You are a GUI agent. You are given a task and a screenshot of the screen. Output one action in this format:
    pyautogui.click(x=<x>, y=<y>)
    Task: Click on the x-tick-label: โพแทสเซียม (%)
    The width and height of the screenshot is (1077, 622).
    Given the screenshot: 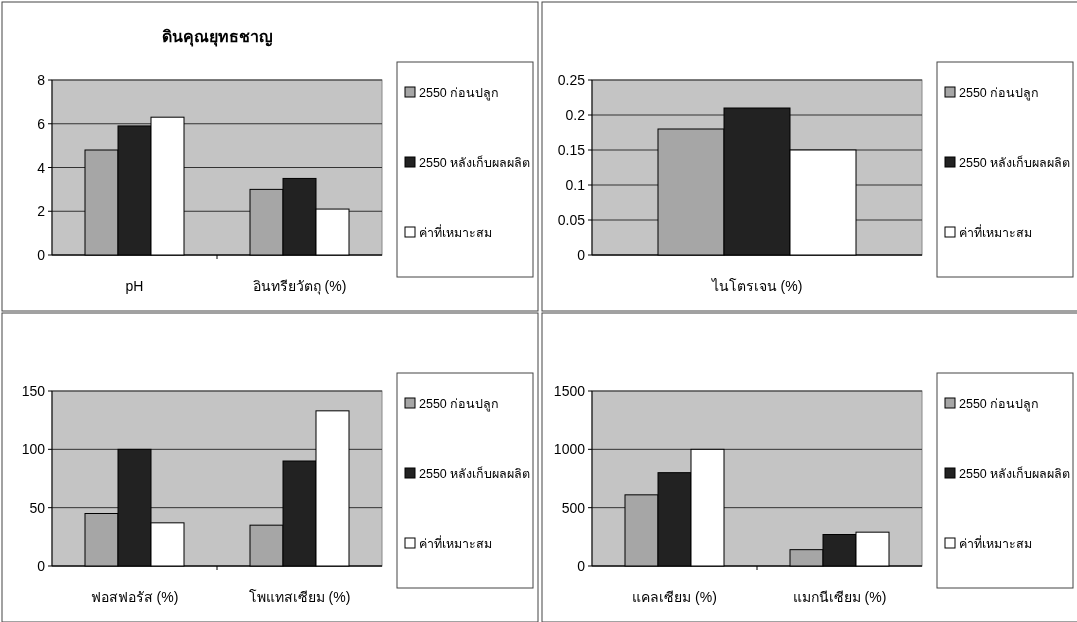 What is the action you would take?
    pyautogui.click(x=299, y=597)
    